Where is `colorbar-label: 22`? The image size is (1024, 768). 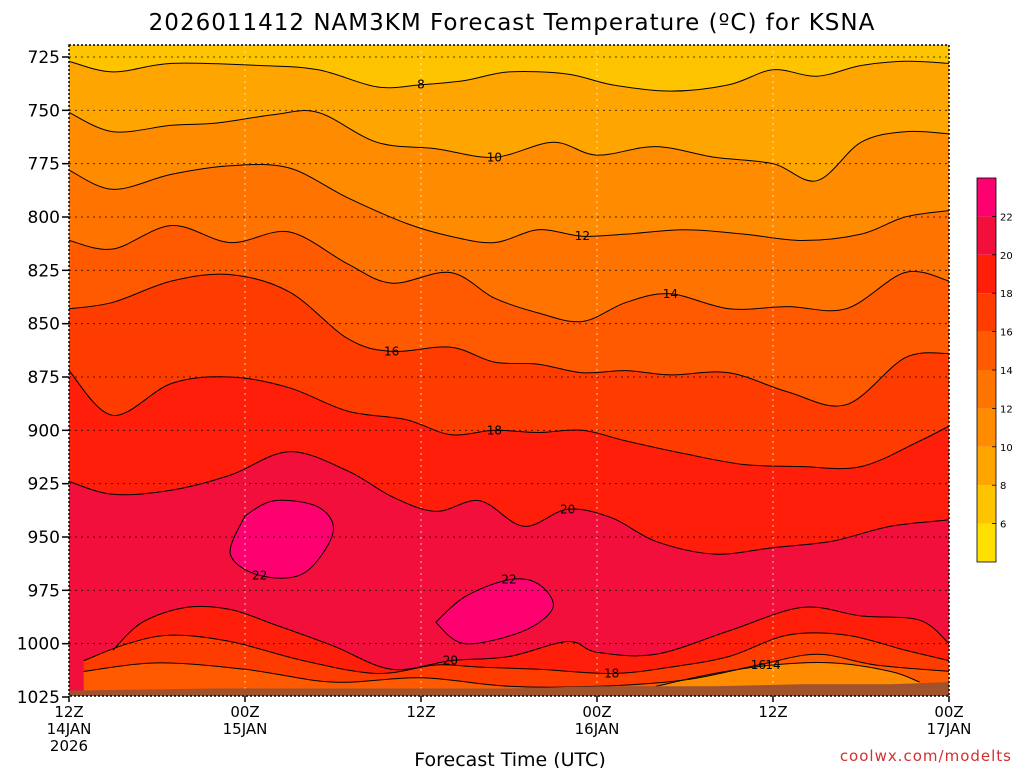
colorbar-label: 22 is located at coordinates (1006, 217).